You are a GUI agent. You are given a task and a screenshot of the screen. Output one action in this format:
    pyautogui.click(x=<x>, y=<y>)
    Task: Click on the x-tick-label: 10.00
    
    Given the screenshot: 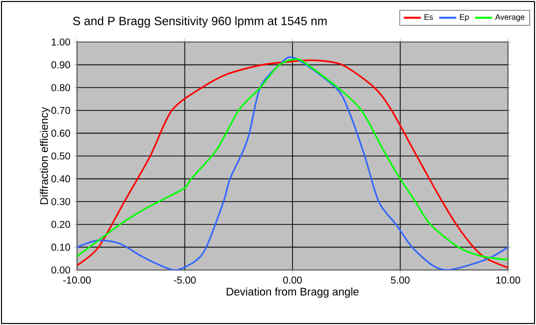 What is the action you would take?
    pyautogui.click(x=508, y=280)
    